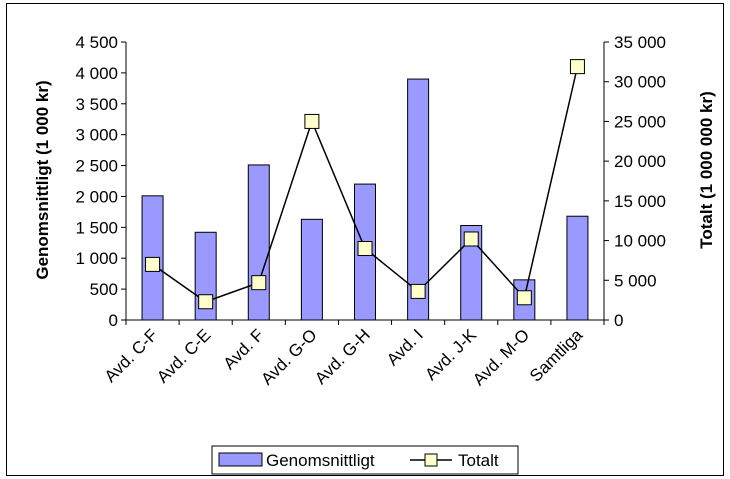  What do you see at coordinates (96, 42) in the screenshot?
I see `y-tick-label: 4 500` at bounding box center [96, 42].